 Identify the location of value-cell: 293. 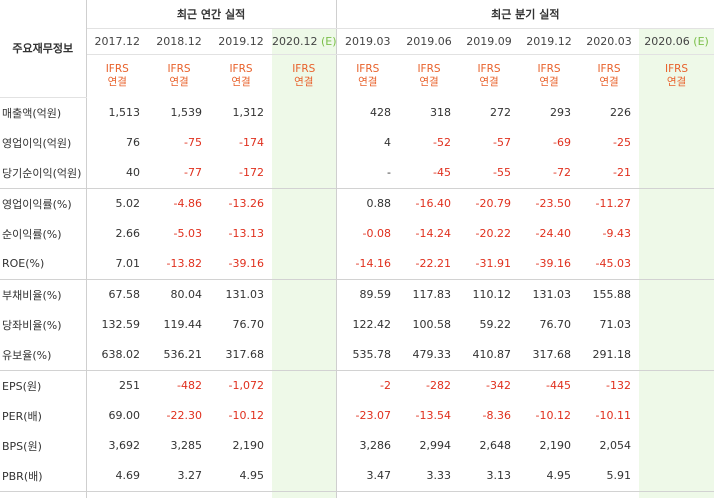
(561, 112).